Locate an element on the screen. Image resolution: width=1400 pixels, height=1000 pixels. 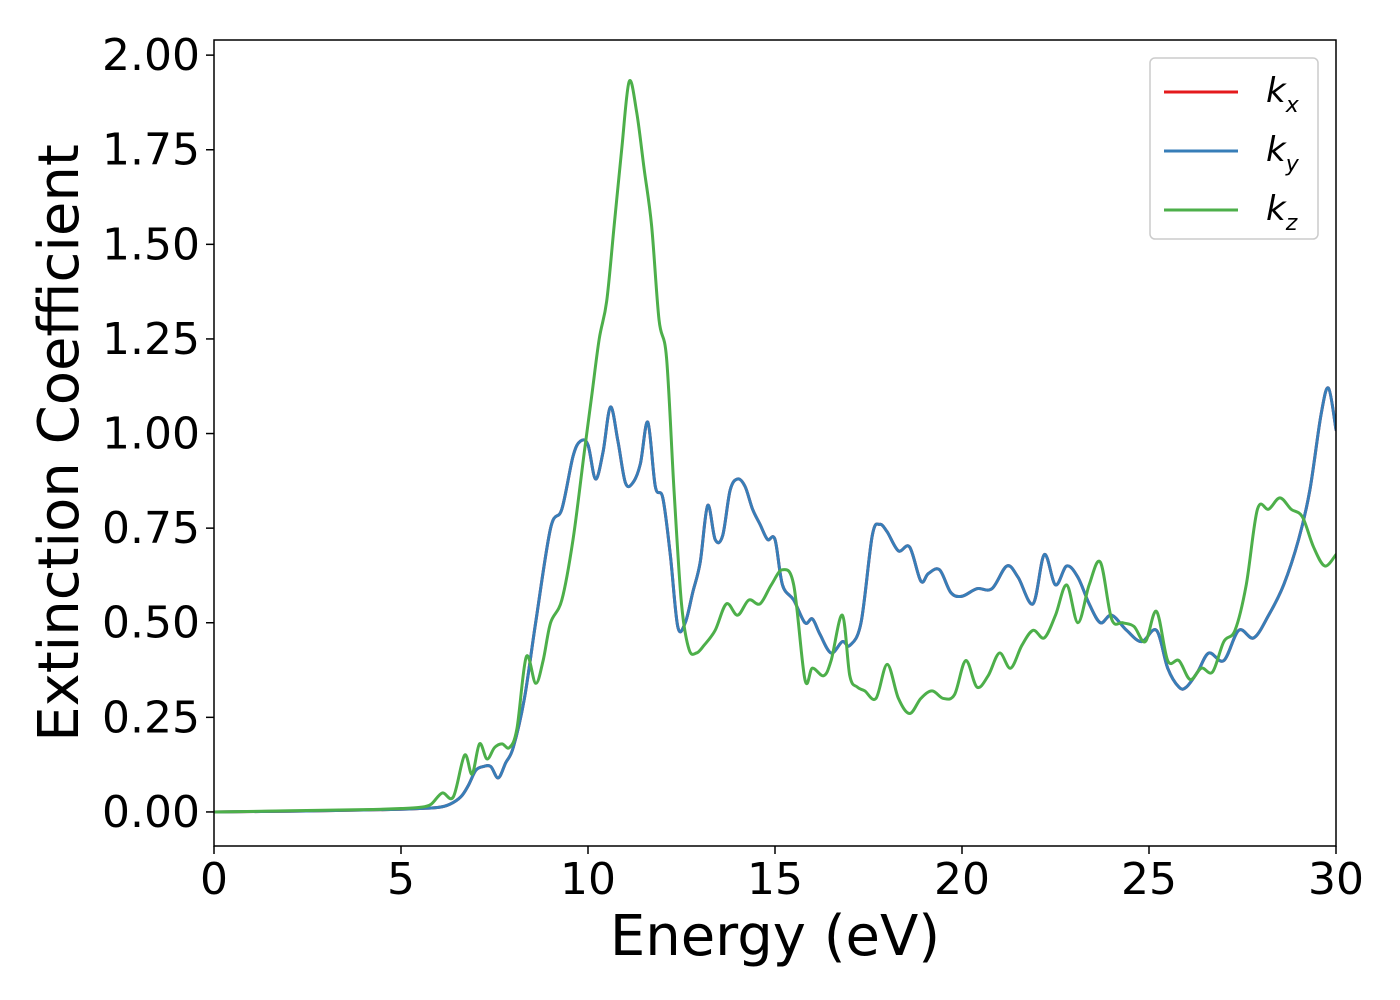
legend-label-kz: kz is located at coordinates (1282, 212).